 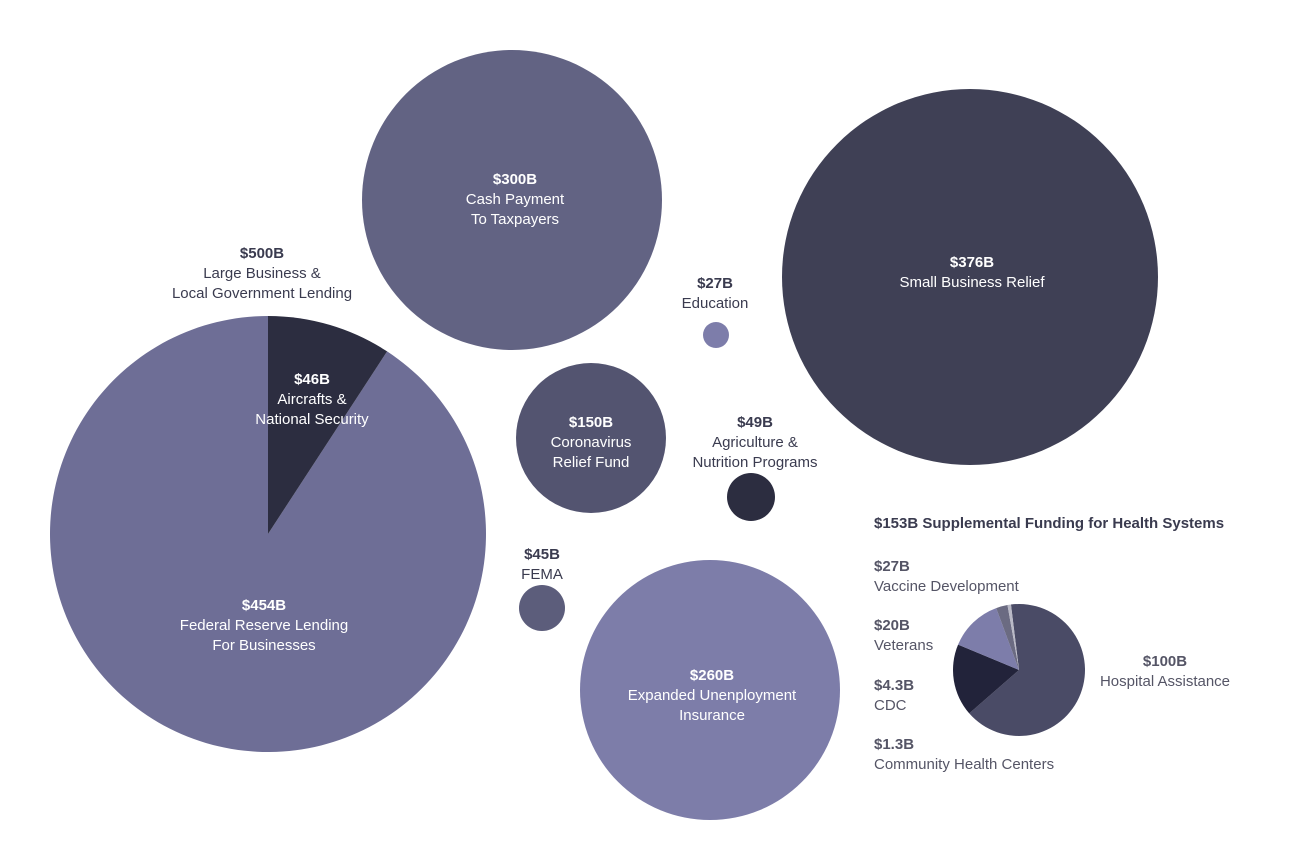 I want to click on bubble-label-cash-payment-amount: $300B, so click(x=515, y=179).